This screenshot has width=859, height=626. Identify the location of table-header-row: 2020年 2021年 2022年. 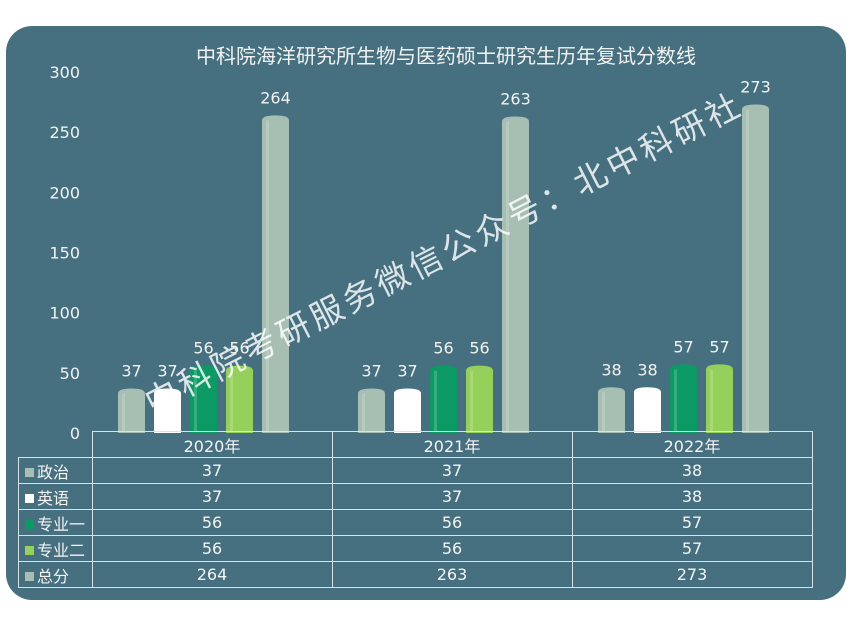
(415, 444).